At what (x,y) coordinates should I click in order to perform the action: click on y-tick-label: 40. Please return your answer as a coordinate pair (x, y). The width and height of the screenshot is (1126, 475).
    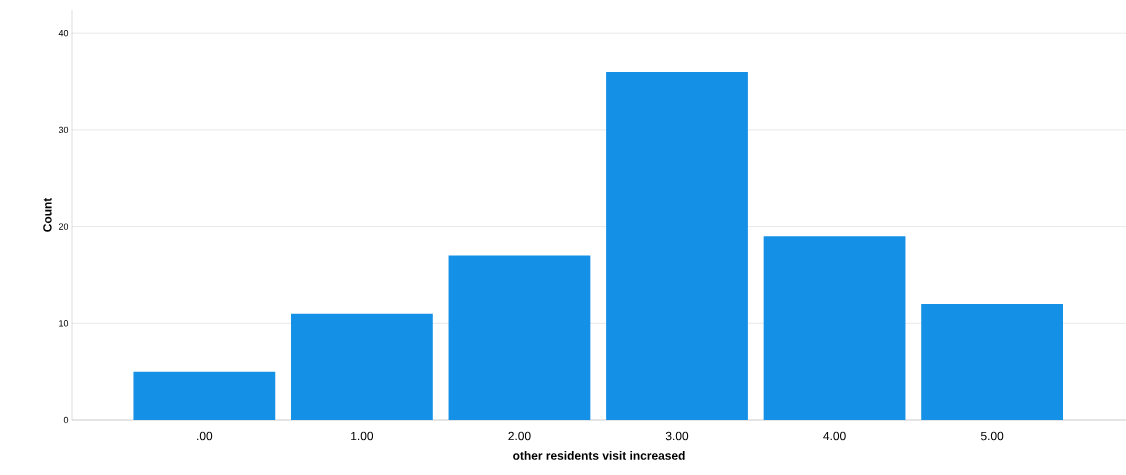
    Looking at the image, I should click on (63, 33).